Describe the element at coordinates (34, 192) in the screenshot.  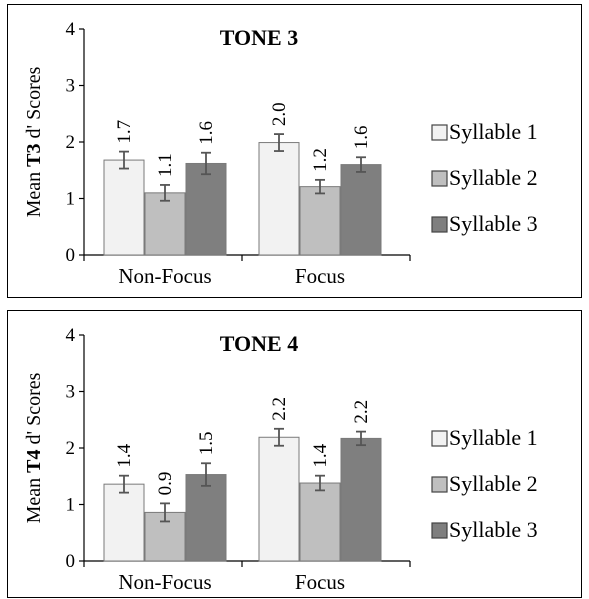
I see `chart0-y-axis-label-prefix: Mean` at that location.